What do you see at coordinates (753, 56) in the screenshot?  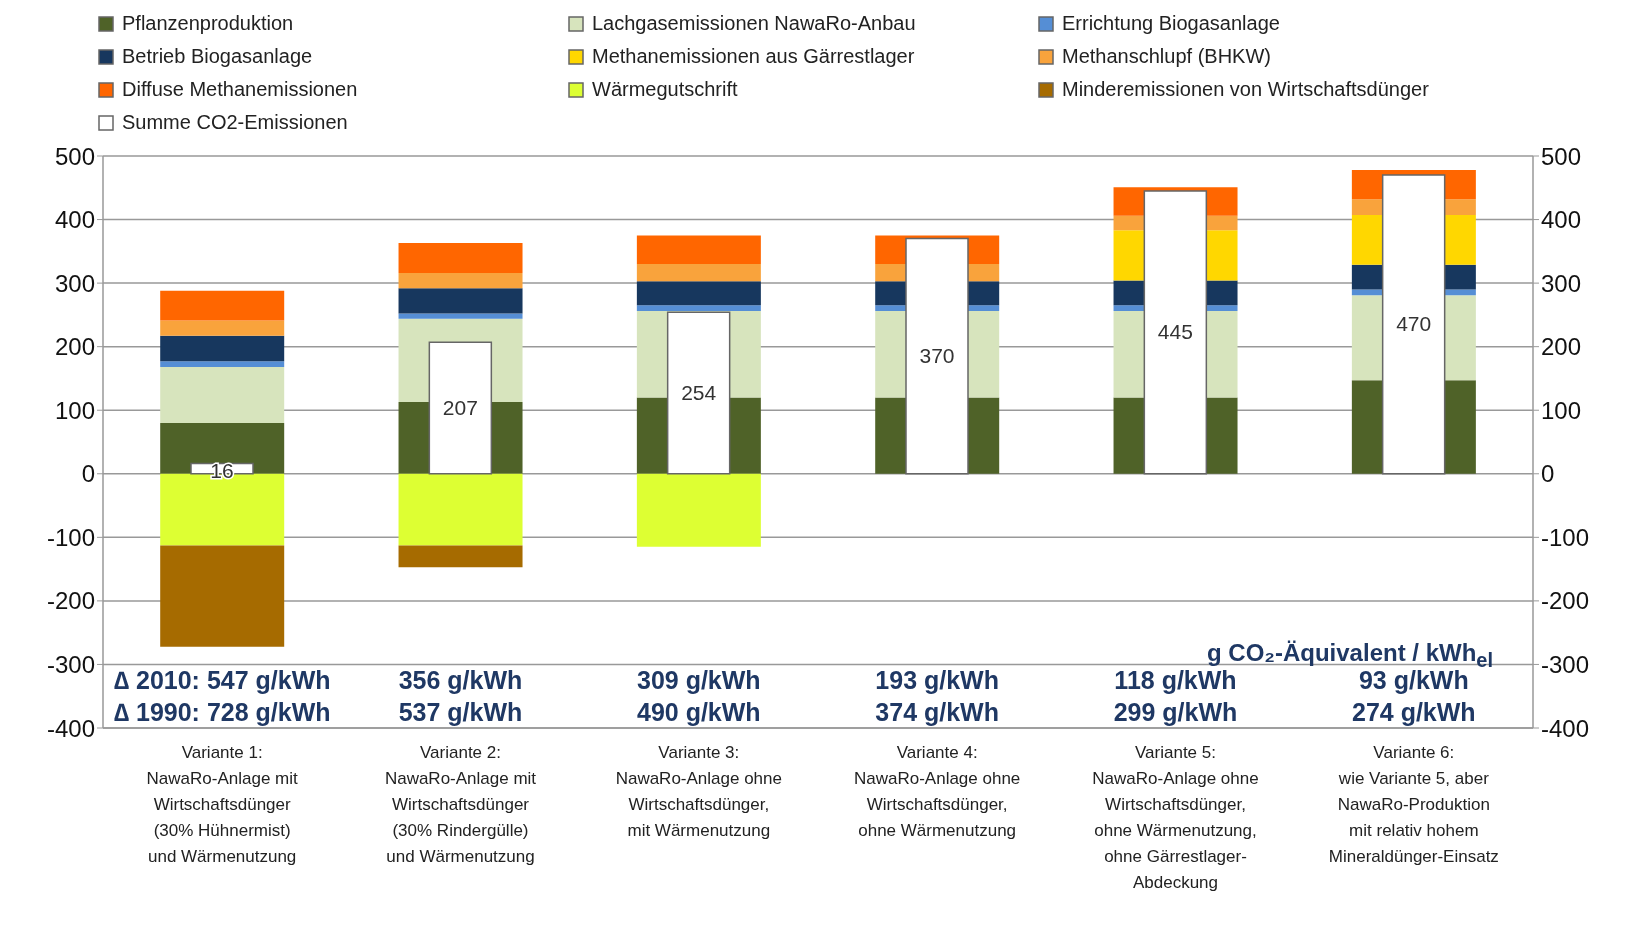 I see `legend-label: Methanemissionen aus Gärrestlager` at bounding box center [753, 56].